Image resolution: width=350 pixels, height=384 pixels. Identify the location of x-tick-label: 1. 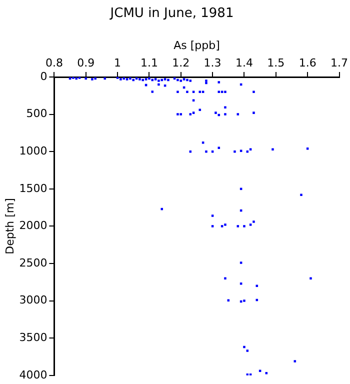
(118, 63).